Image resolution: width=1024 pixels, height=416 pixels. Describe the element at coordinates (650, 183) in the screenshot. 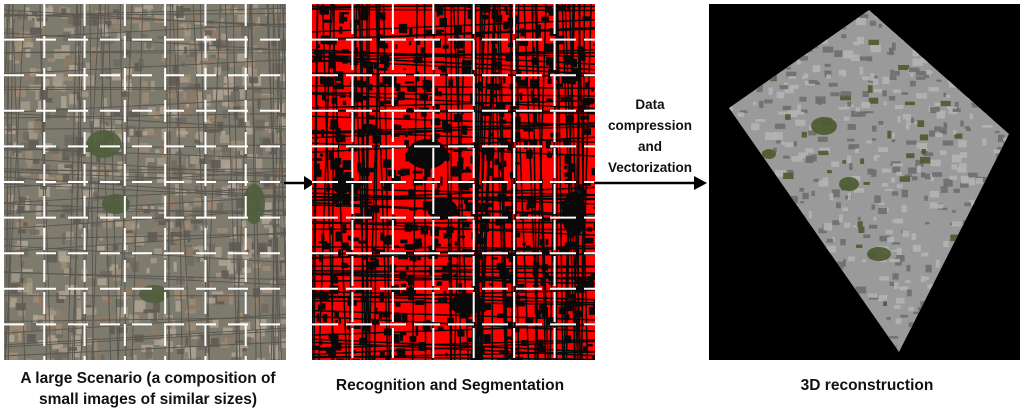

I see `arrow-to-reconstruction` at that location.